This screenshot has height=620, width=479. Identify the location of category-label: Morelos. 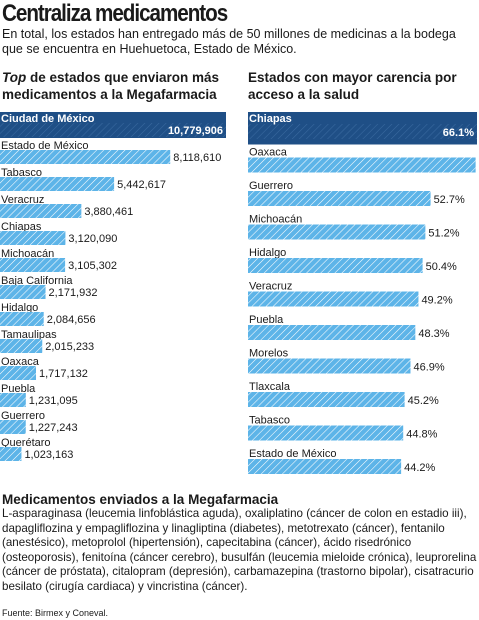
(269, 354).